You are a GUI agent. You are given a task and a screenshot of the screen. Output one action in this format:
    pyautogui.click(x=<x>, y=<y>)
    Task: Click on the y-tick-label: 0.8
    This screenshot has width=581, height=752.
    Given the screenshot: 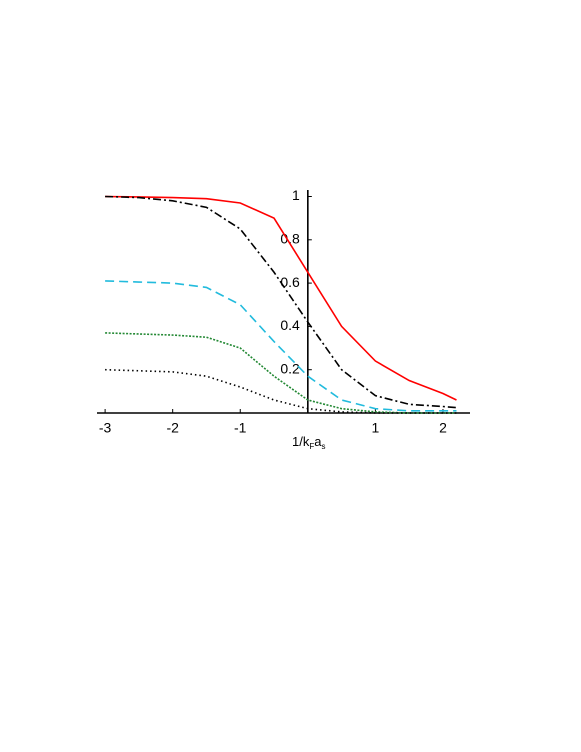 What is the action you would take?
    pyautogui.click(x=290, y=238)
    